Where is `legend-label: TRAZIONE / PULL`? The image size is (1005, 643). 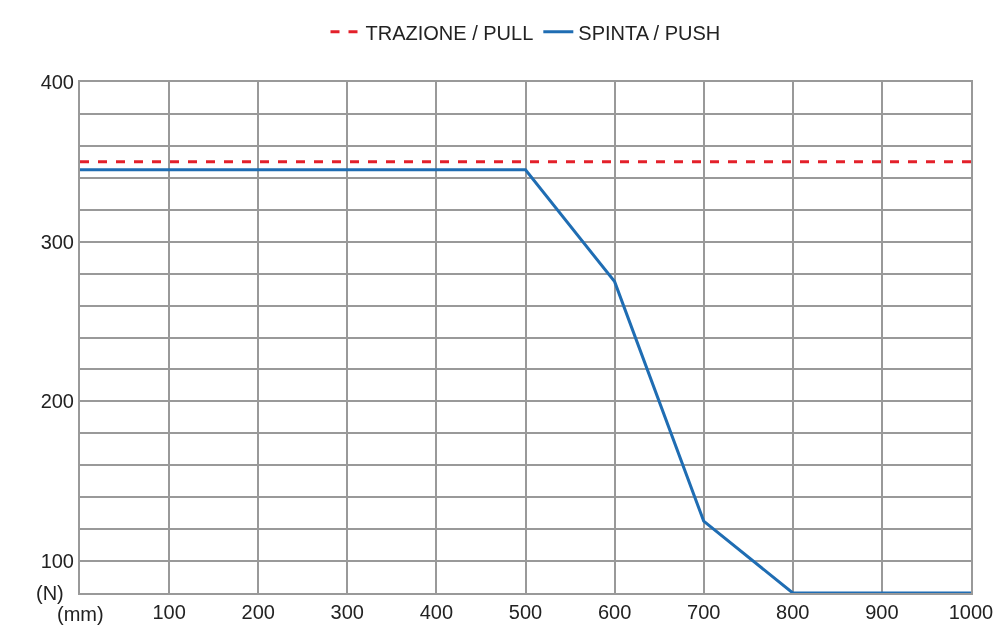
legend-label: TRAZIONE / PULL is located at coordinates (449, 32).